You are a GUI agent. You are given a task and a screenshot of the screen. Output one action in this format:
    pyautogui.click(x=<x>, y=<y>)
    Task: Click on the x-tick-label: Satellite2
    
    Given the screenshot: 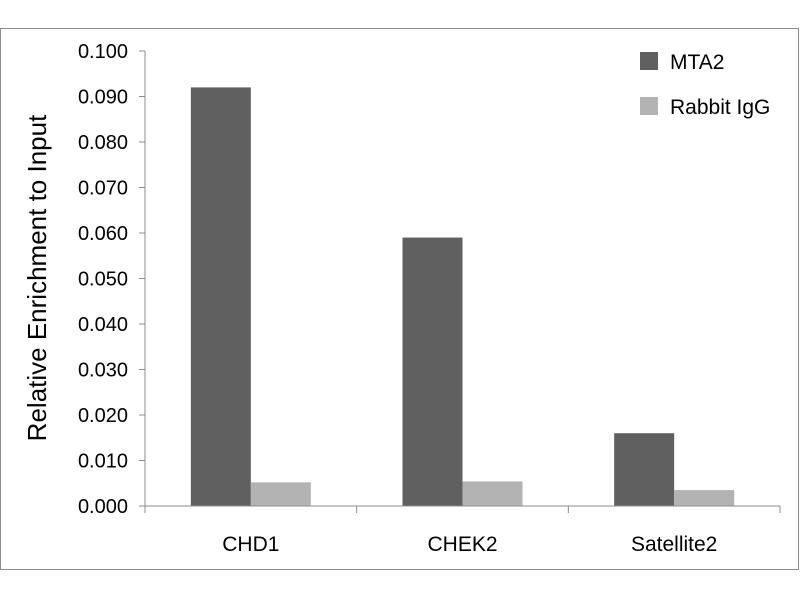 What is the action you would take?
    pyautogui.click(x=674, y=544)
    